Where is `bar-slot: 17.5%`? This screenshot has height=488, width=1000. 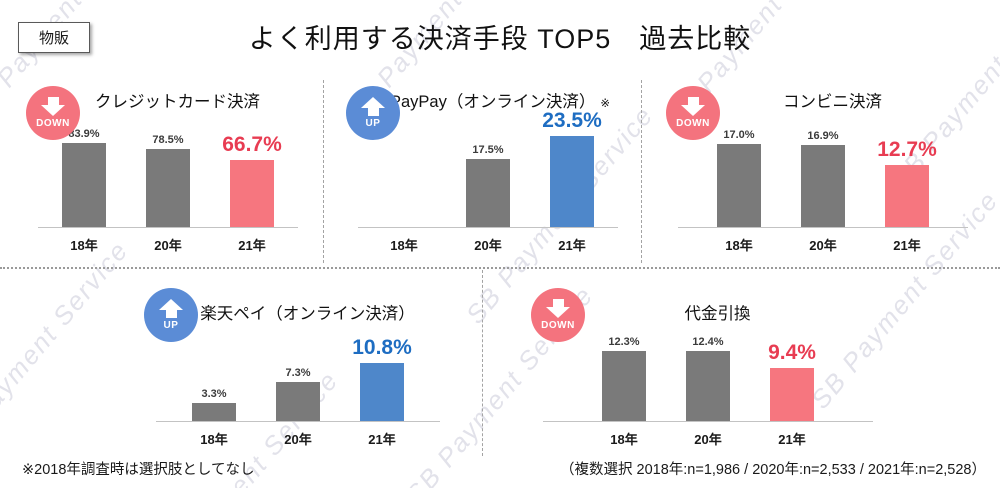
bar-slot: 17.5% is located at coordinates (488, 185).